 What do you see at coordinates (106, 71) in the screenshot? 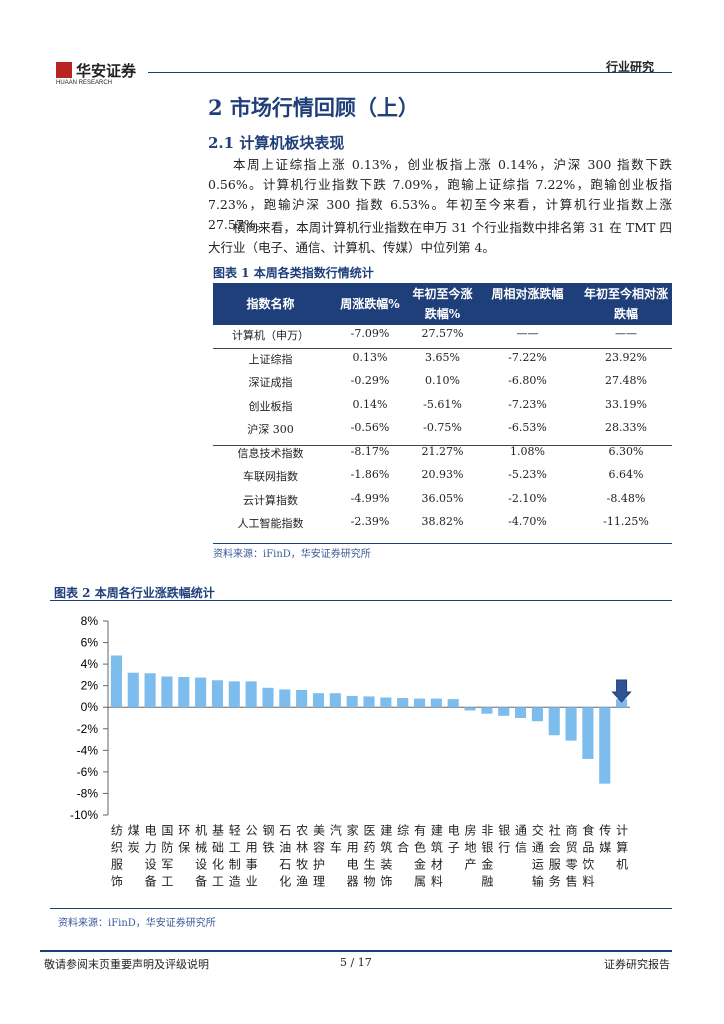
I see `logo: 华安证券` at bounding box center [106, 71].